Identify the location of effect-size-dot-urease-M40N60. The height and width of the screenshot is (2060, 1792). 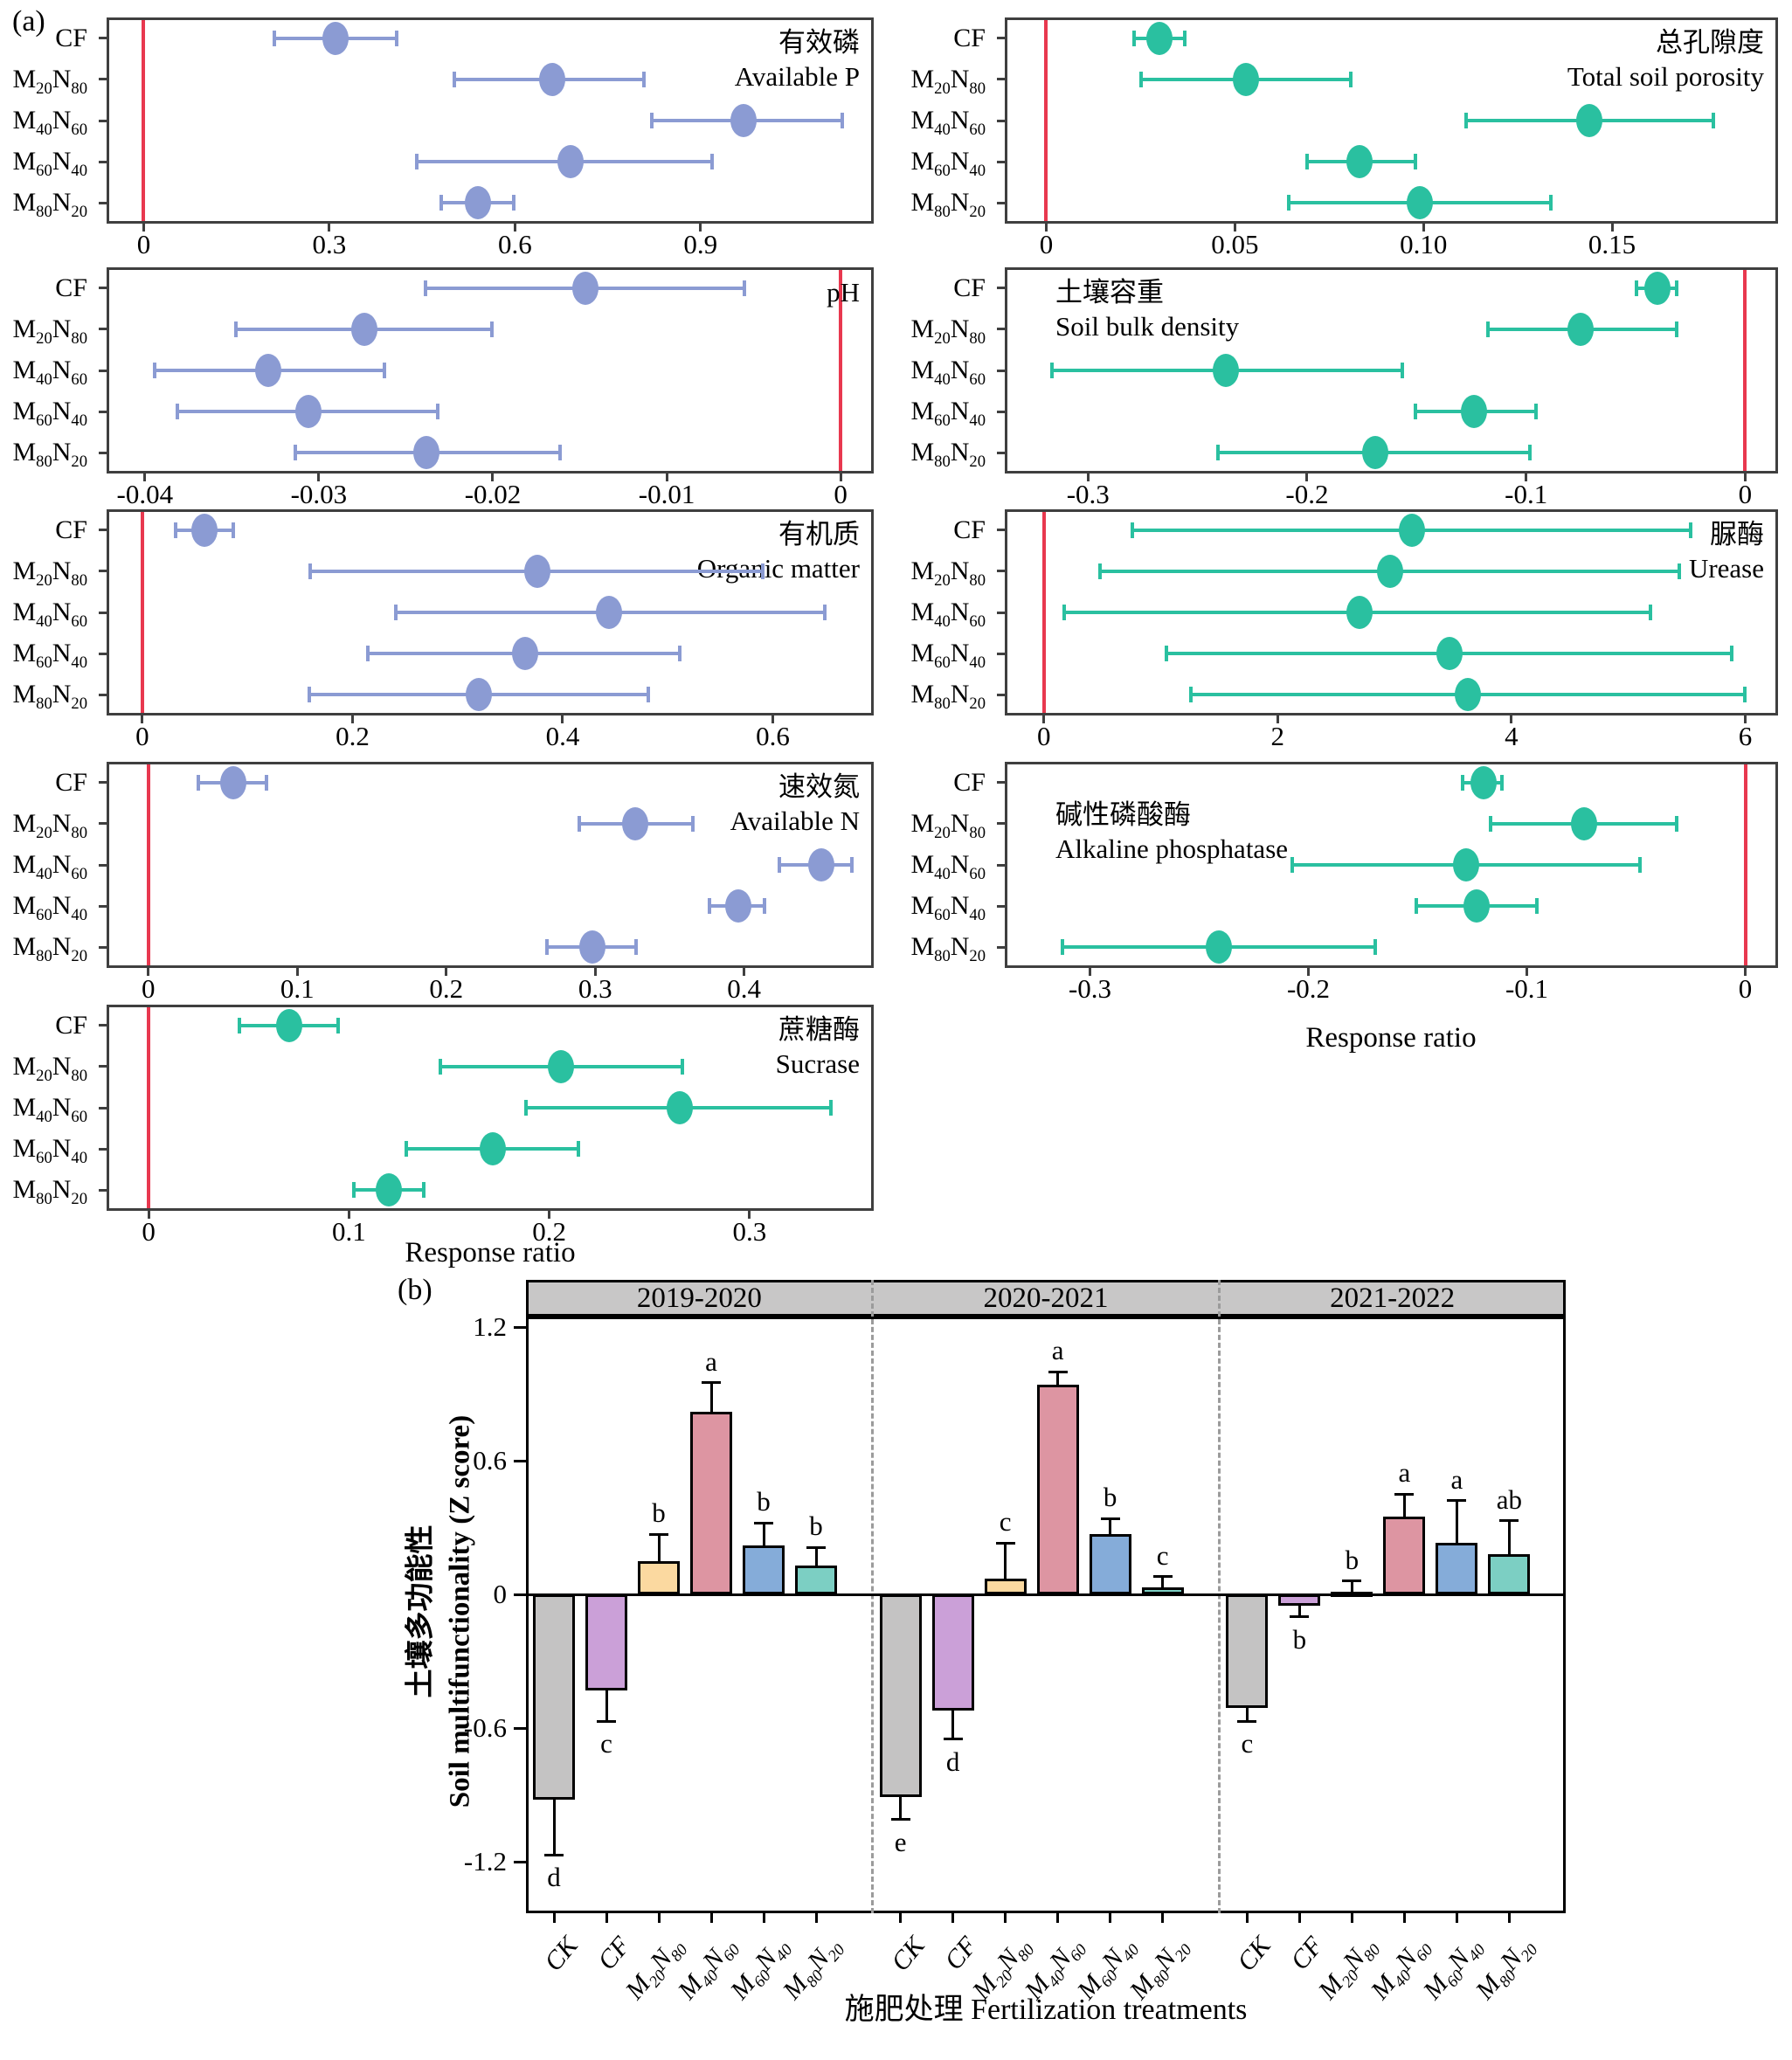
(1359, 612).